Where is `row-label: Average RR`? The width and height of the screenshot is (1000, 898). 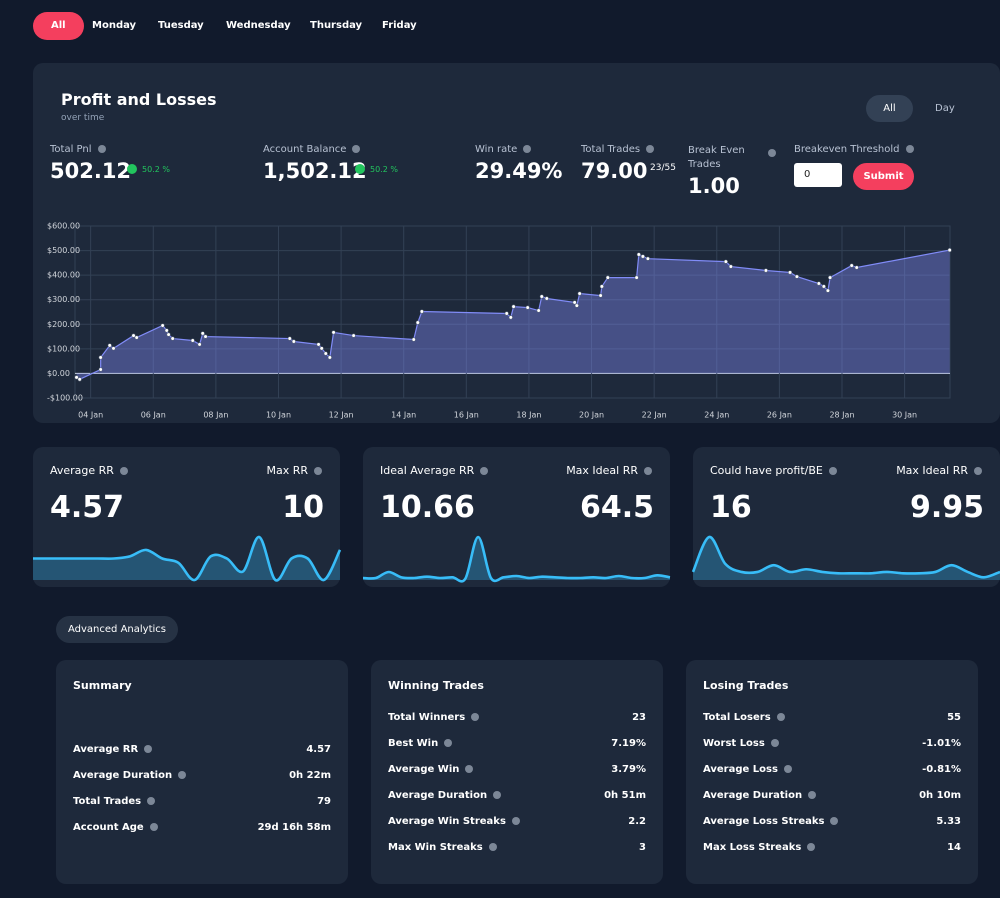 row-label: Average RR is located at coordinates (113, 749).